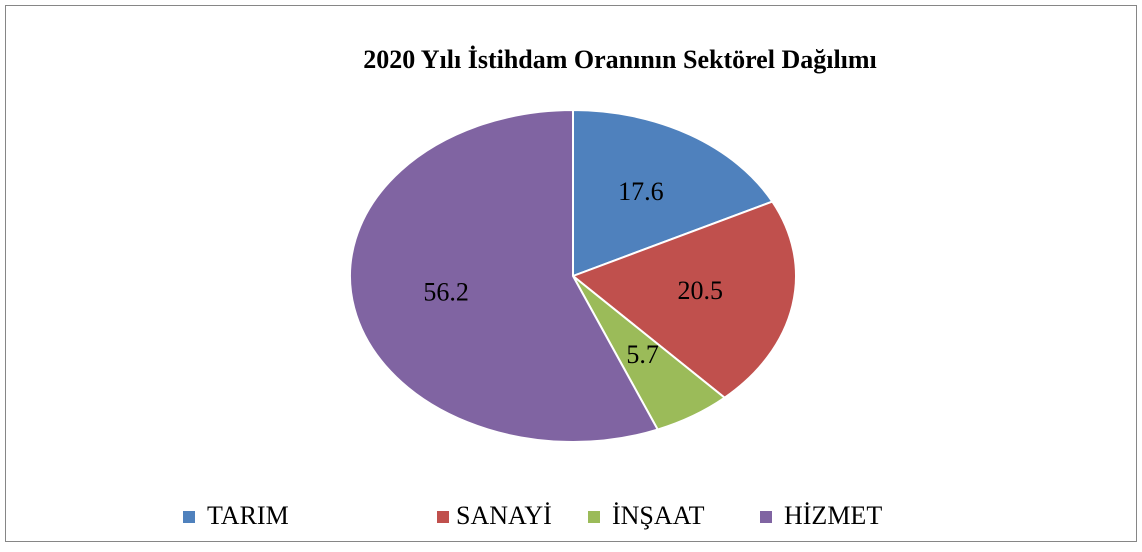  I want to click on data-label: 56.2, so click(446, 292).